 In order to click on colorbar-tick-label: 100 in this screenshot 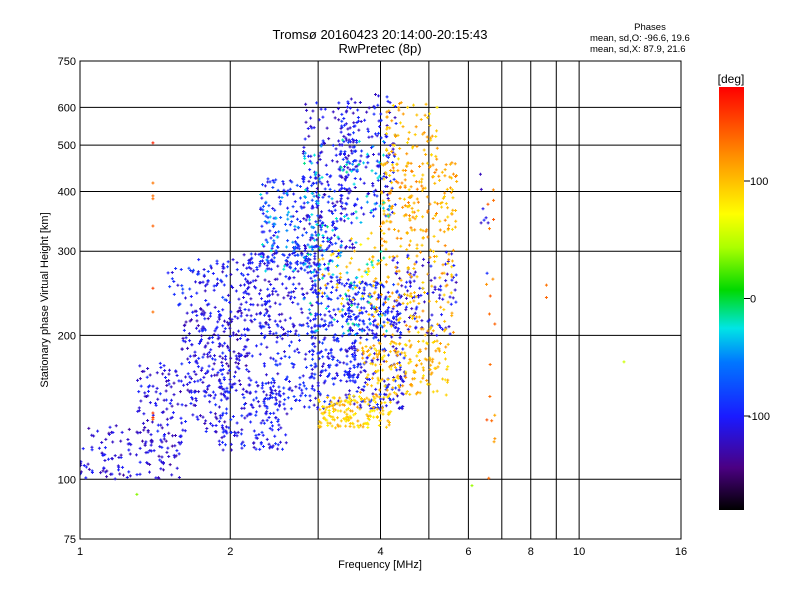, I will do `click(759, 182)`.